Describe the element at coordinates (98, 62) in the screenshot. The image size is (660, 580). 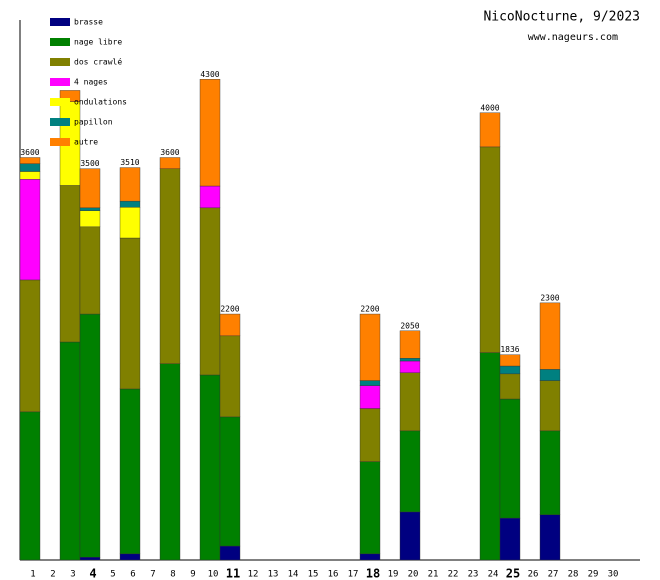
I see `legend-label: dos crawlé` at that location.